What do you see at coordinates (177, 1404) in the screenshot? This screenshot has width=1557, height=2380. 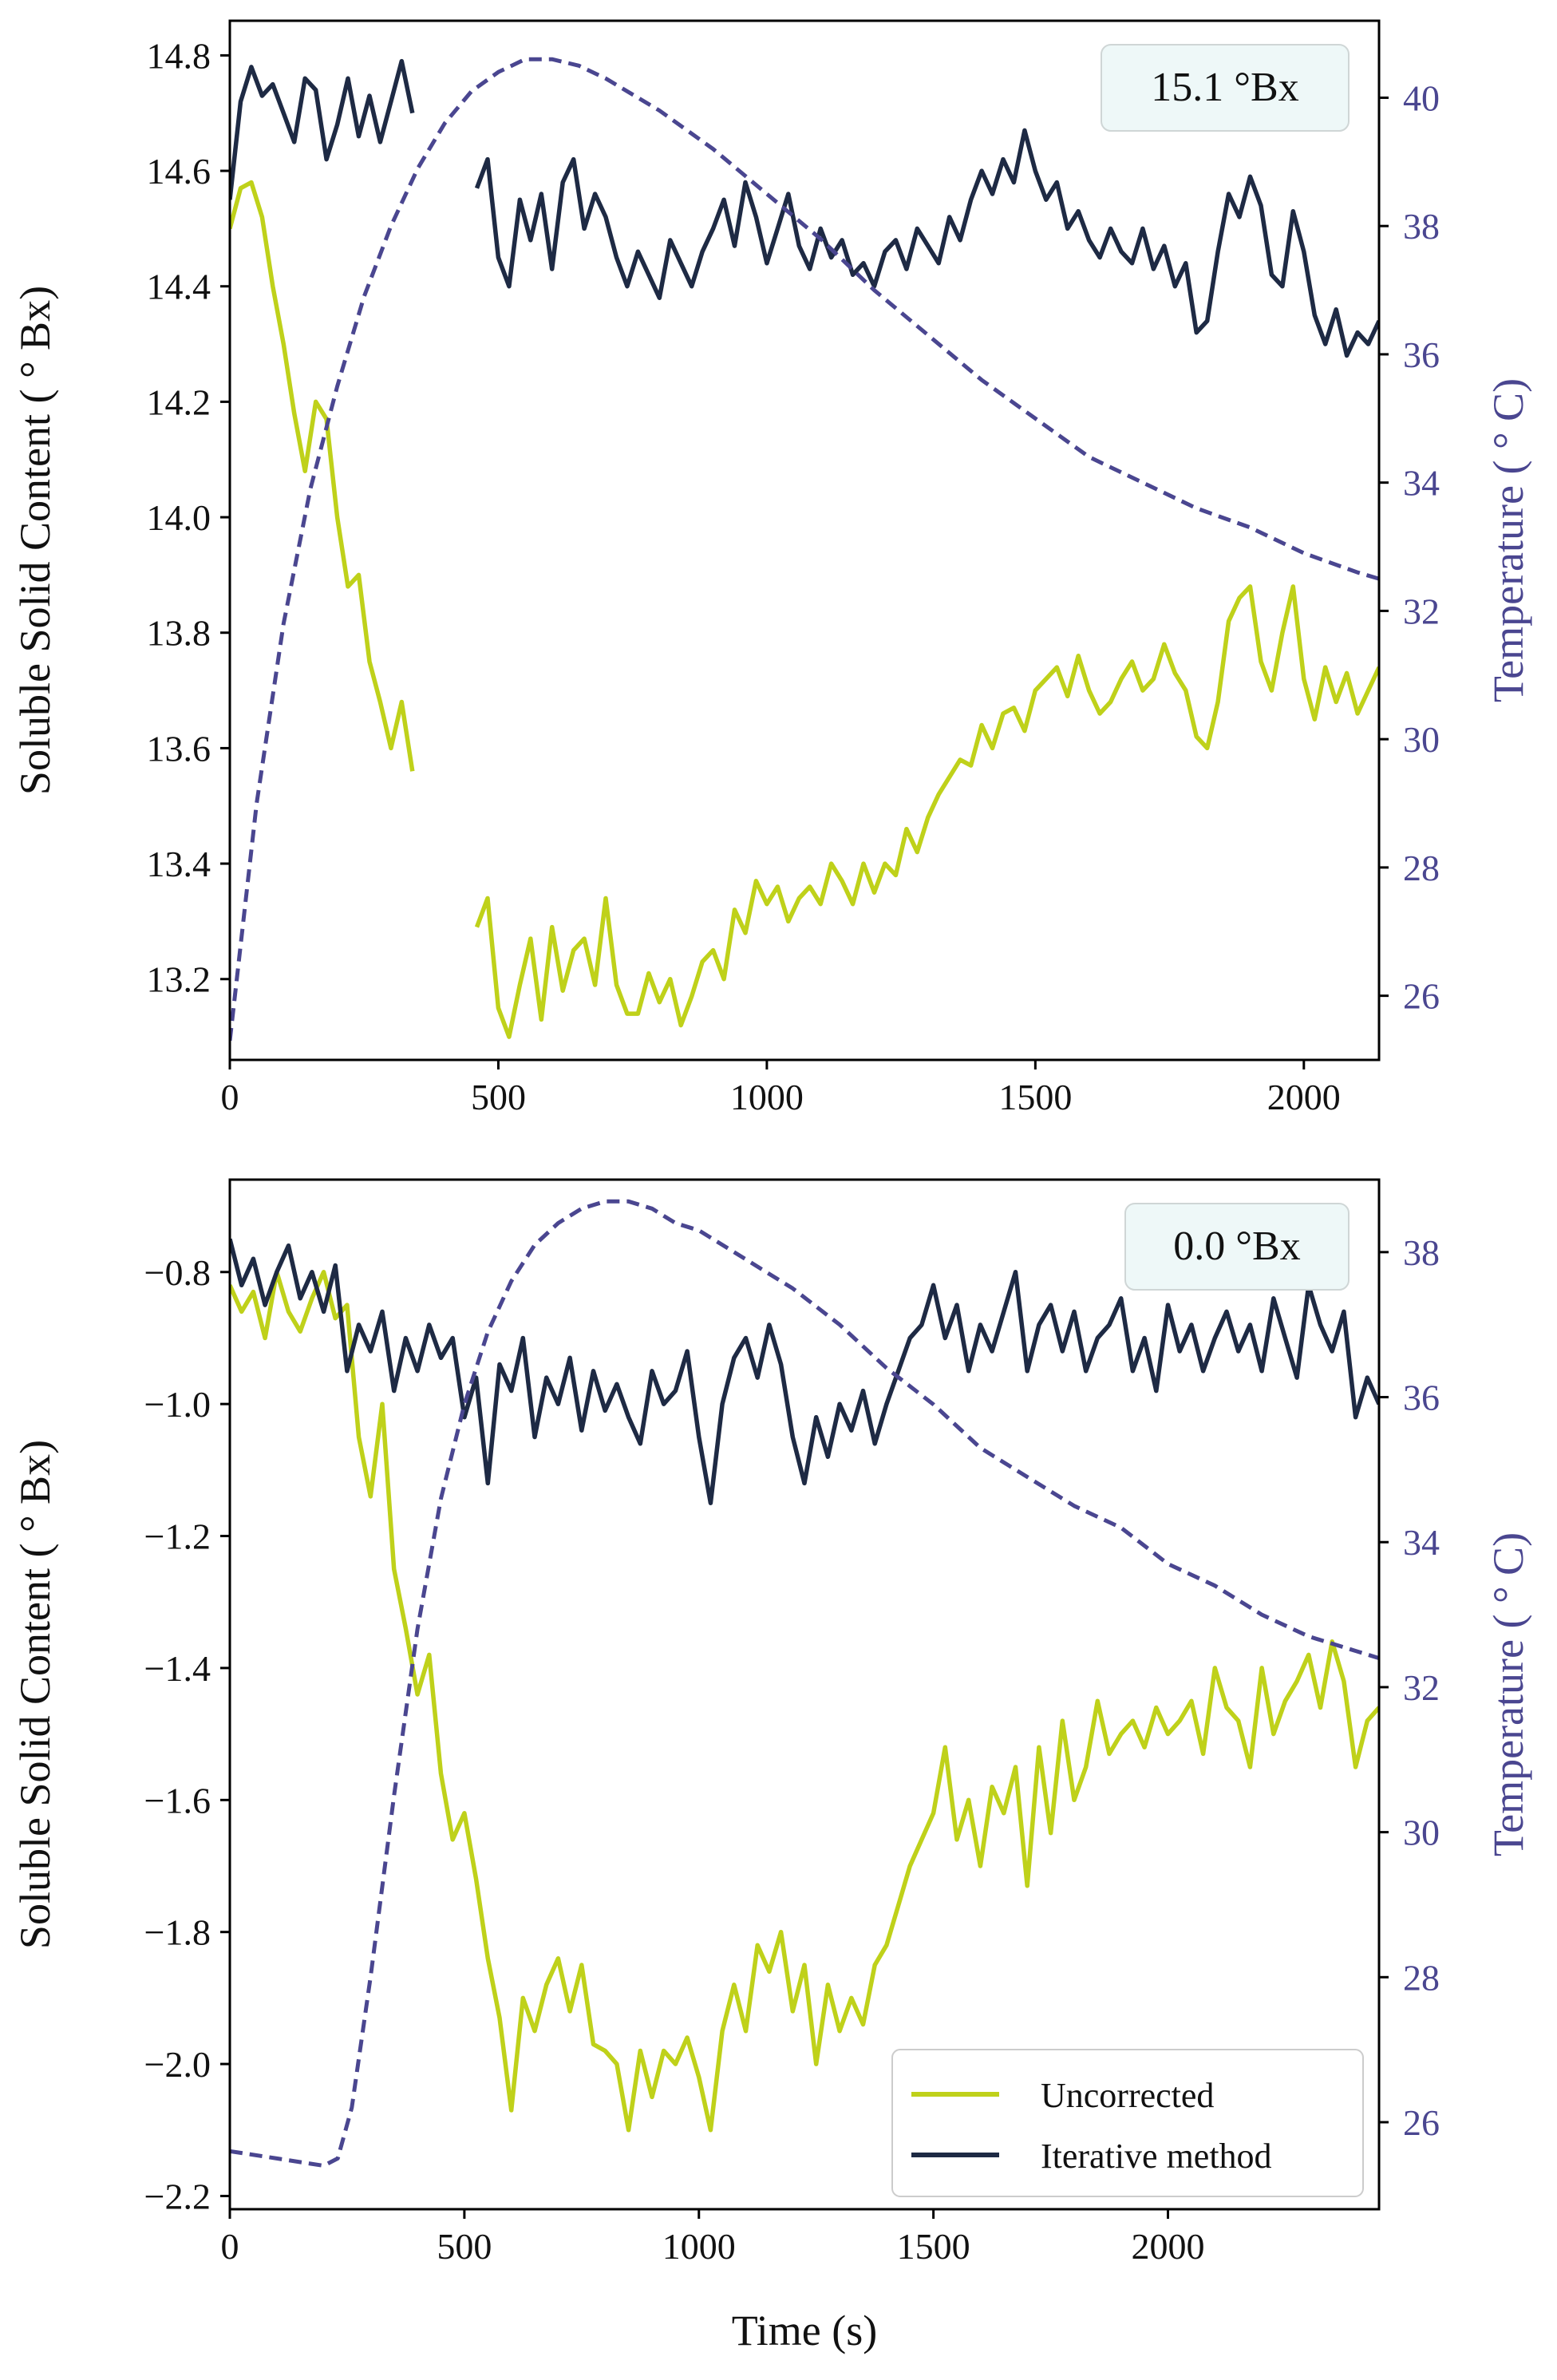 I see `y-tick-label: −1.0` at bounding box center [177, 1404].